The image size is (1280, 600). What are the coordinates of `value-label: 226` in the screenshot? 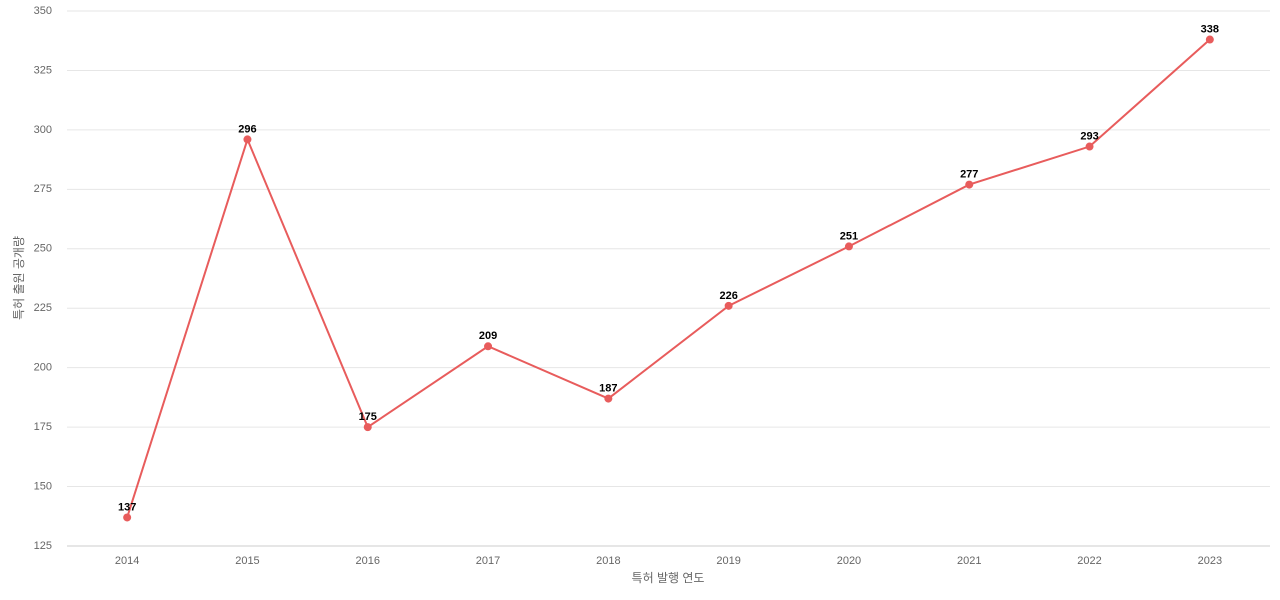 It's located at (728, 296).